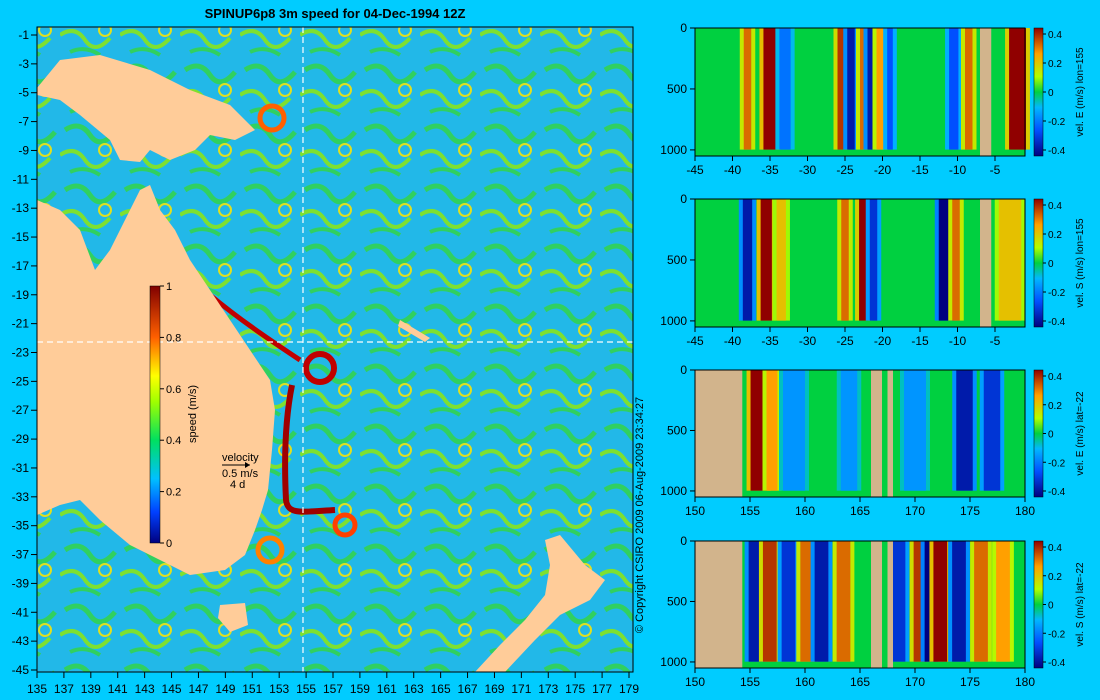  Describe the element at coordinates (629, 689) in the screenshot. I see `lon-tick-label: 179` at that location.